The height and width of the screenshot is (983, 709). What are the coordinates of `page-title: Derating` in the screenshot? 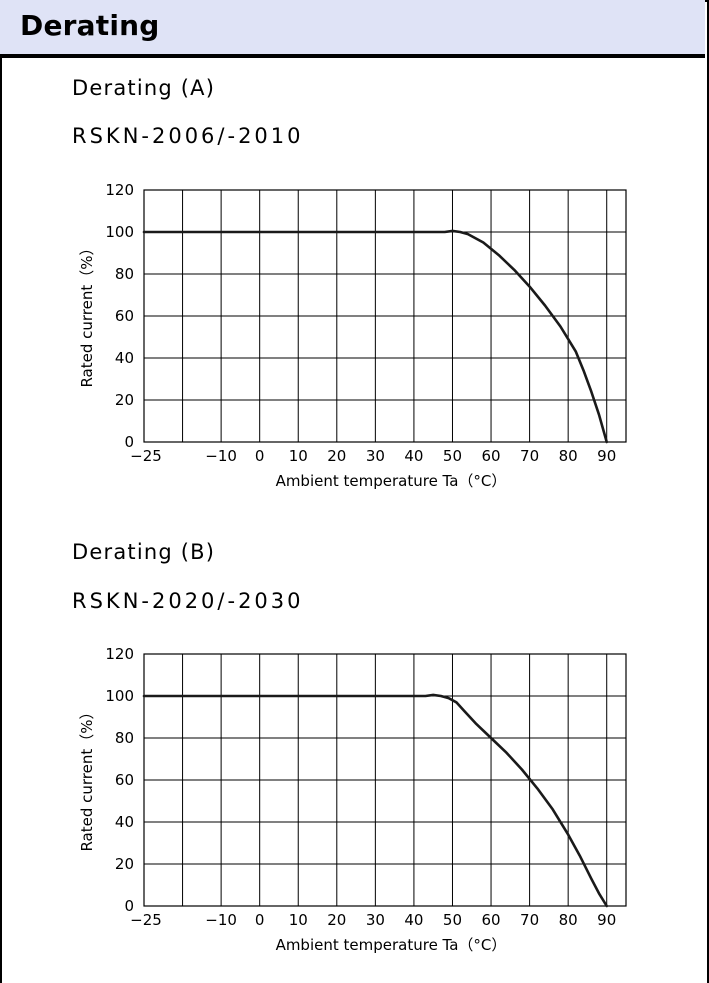 It's located at (90, 25).